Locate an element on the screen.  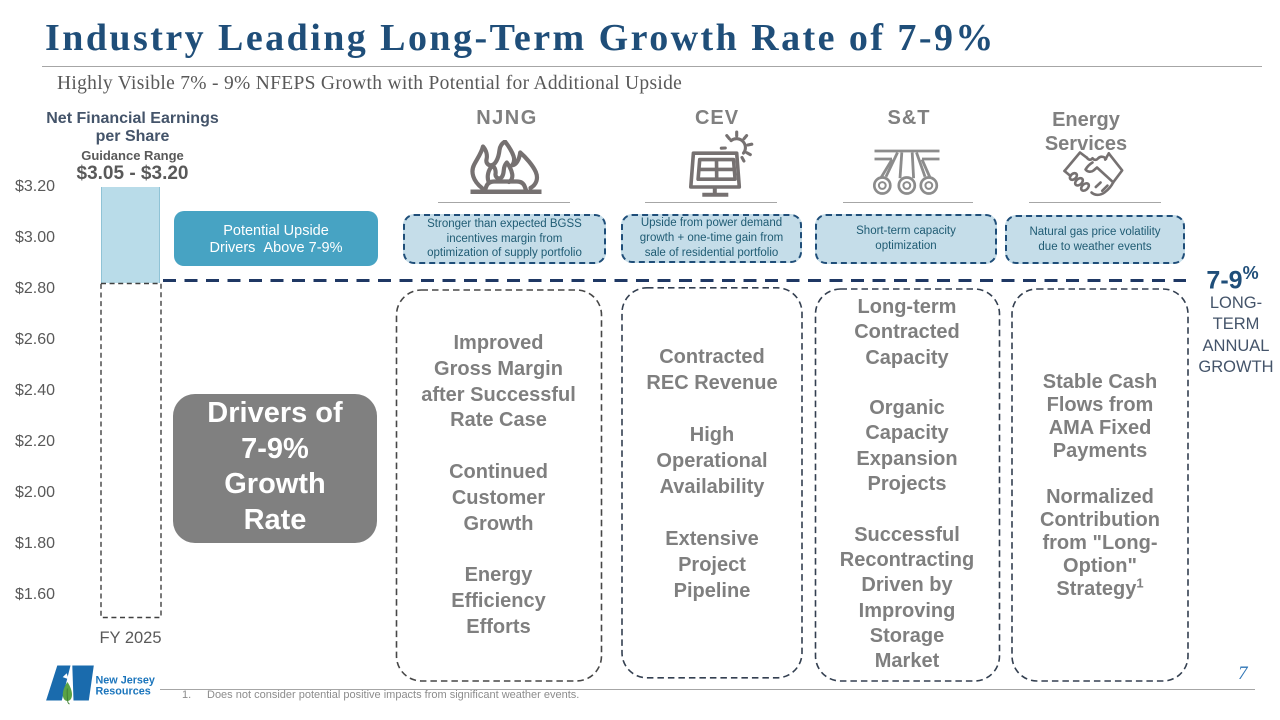
svg-text: New Jersey is located at coordinates (125, 680).